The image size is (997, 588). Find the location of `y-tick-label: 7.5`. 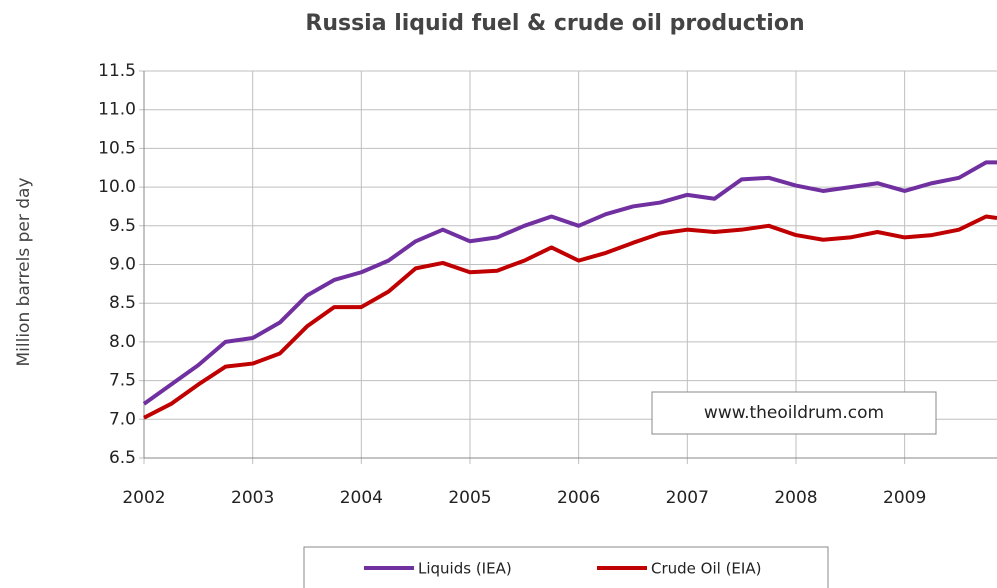

y-tick-label: 7.5 is located at coordinates (122, 381).